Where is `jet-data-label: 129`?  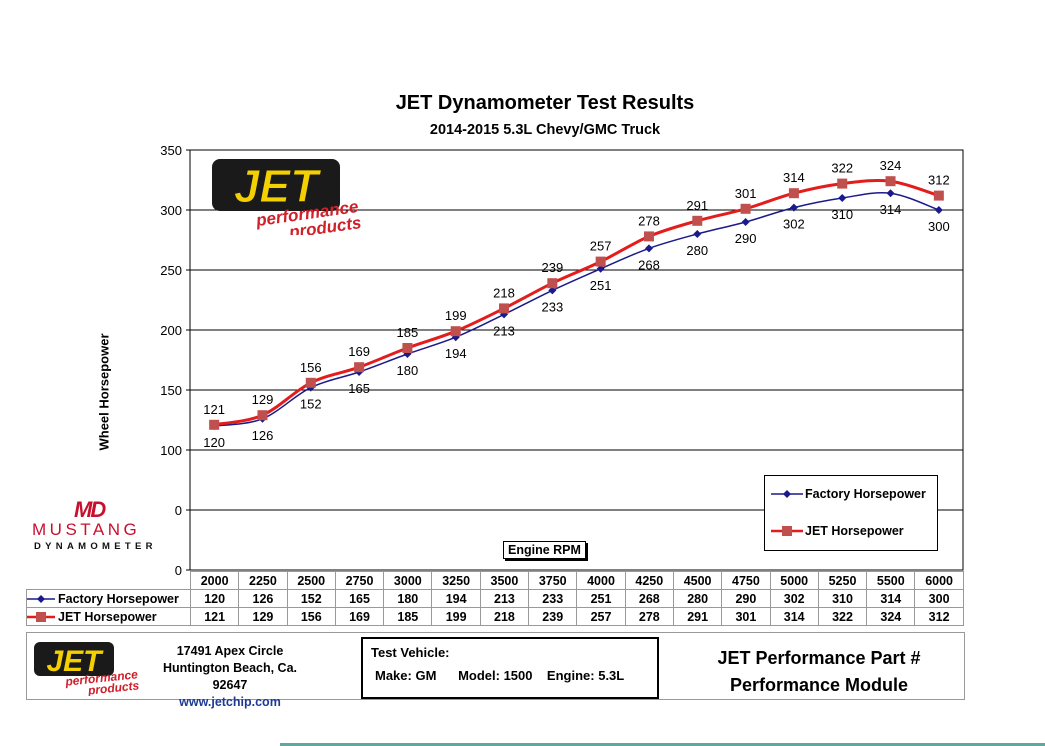
jet-data-label: 129 is located at coordinates (263, 399).